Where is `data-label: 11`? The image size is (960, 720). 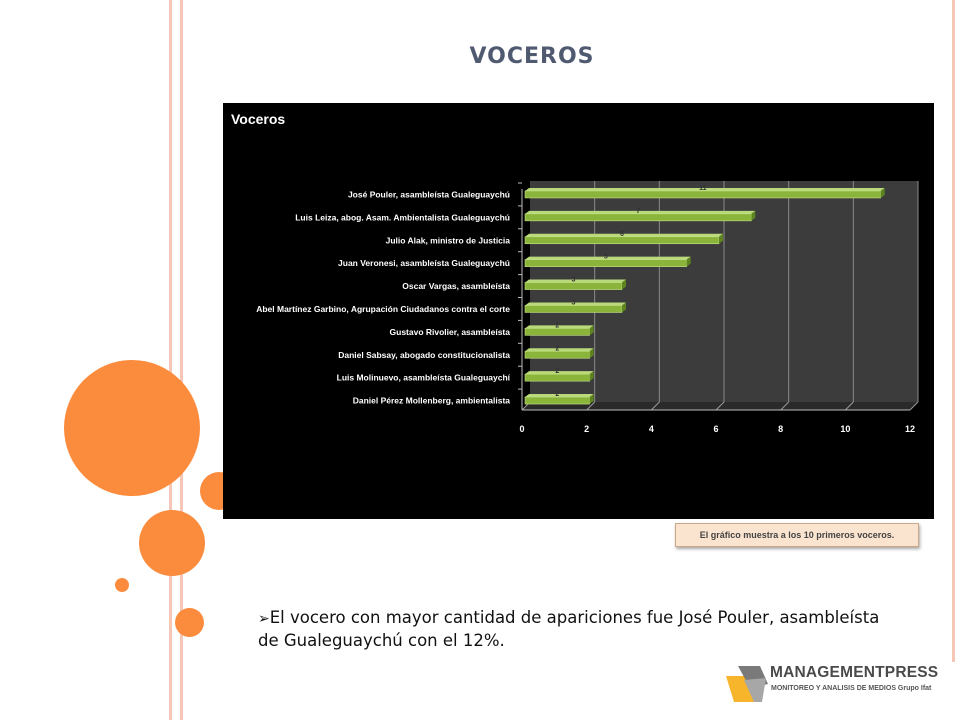
data-label: 11 is located at coordinates (703, 188).